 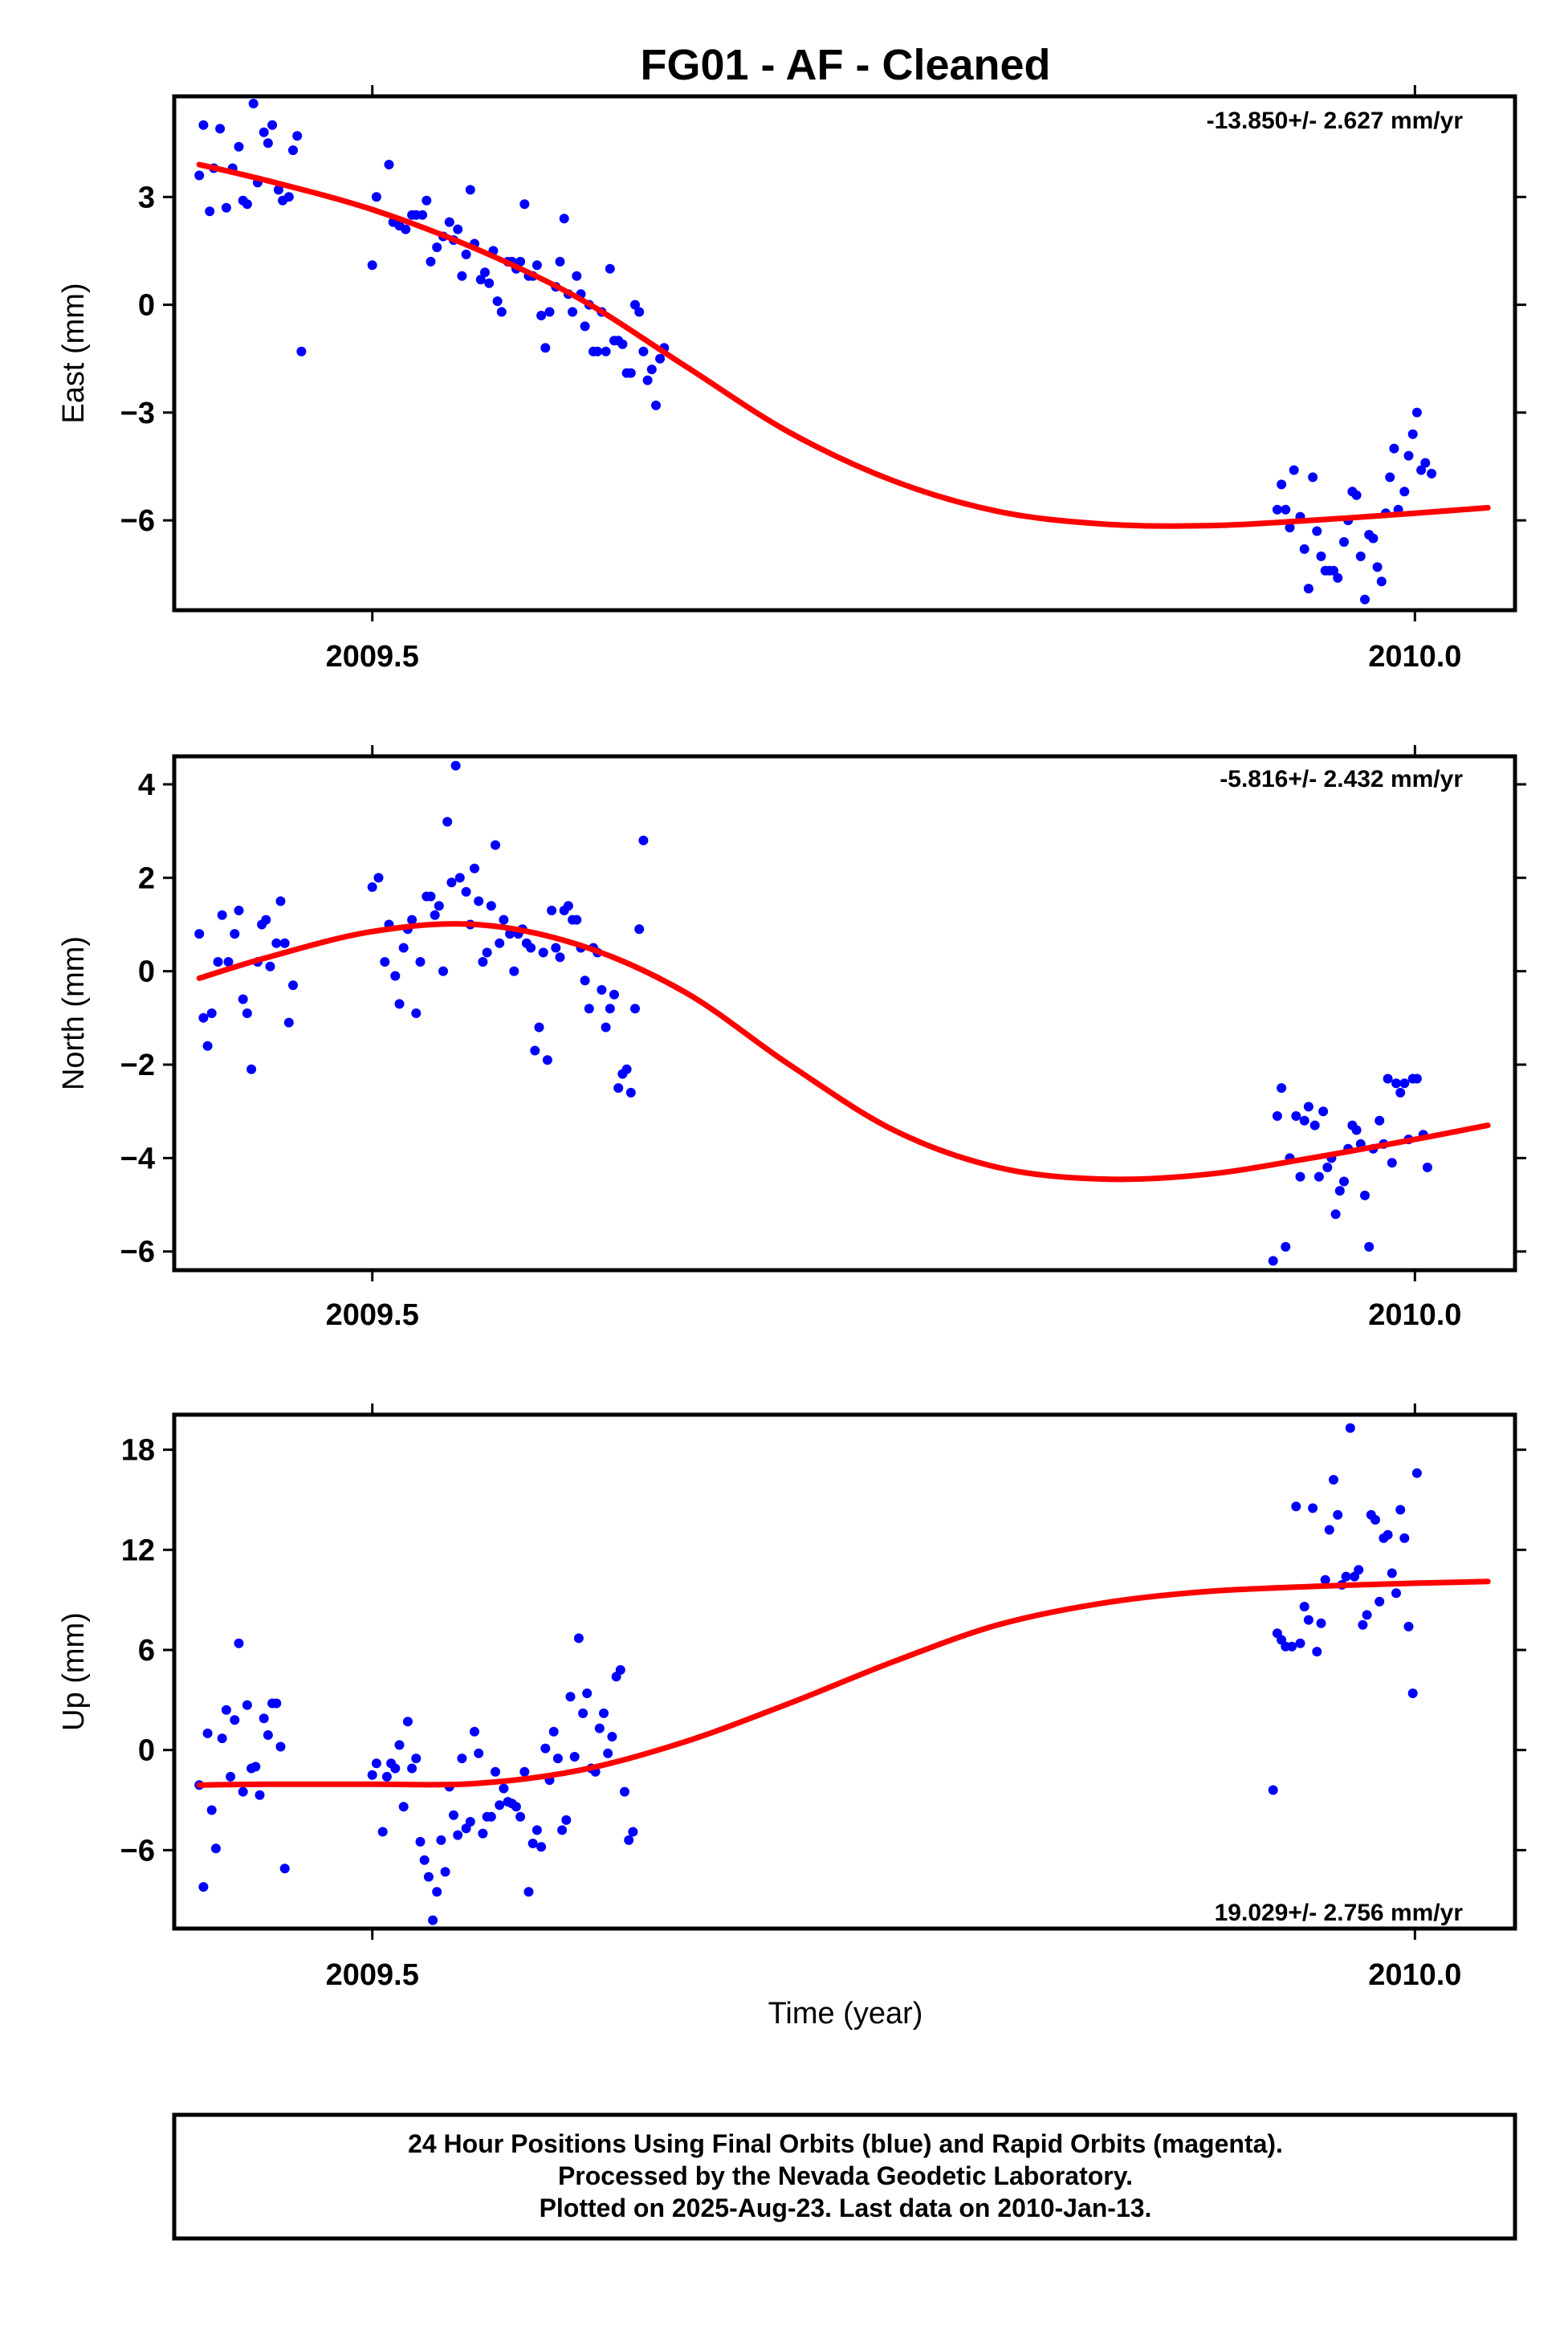 What do you see at coordinates (74, 1671) in the screenshot?
I see `up-y-axis-label: Up (mm)` at bounding box center [74, 1671].